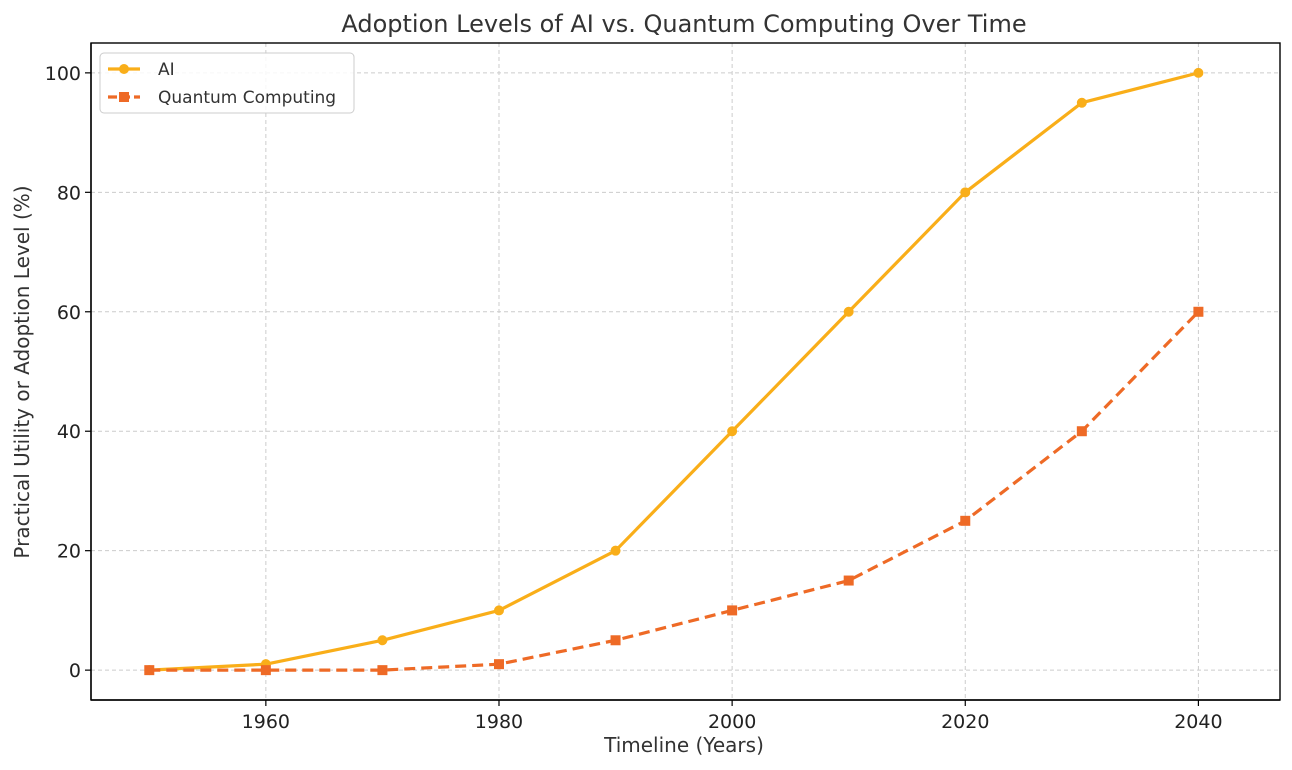 This screenshot has height=770, width=1292. I want to click on x-tick-label: 1980, so click(499, 722).